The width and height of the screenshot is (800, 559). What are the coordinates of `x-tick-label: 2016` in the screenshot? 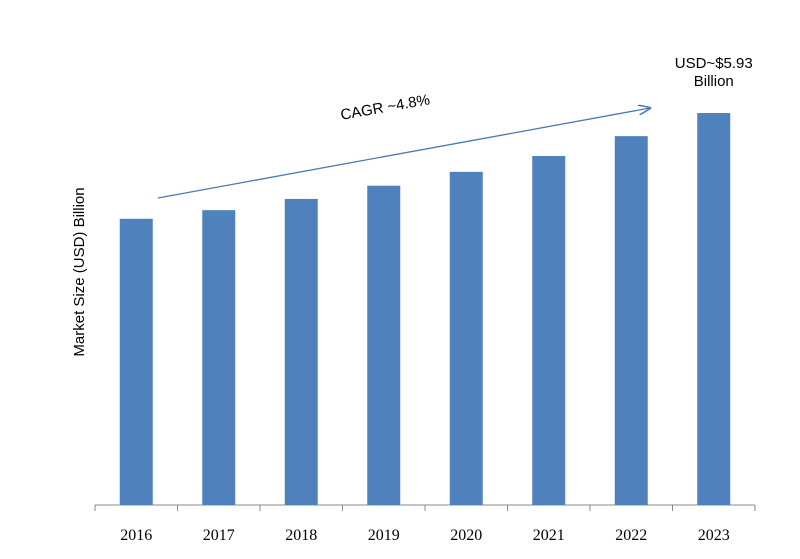 It's located at (136, 535).